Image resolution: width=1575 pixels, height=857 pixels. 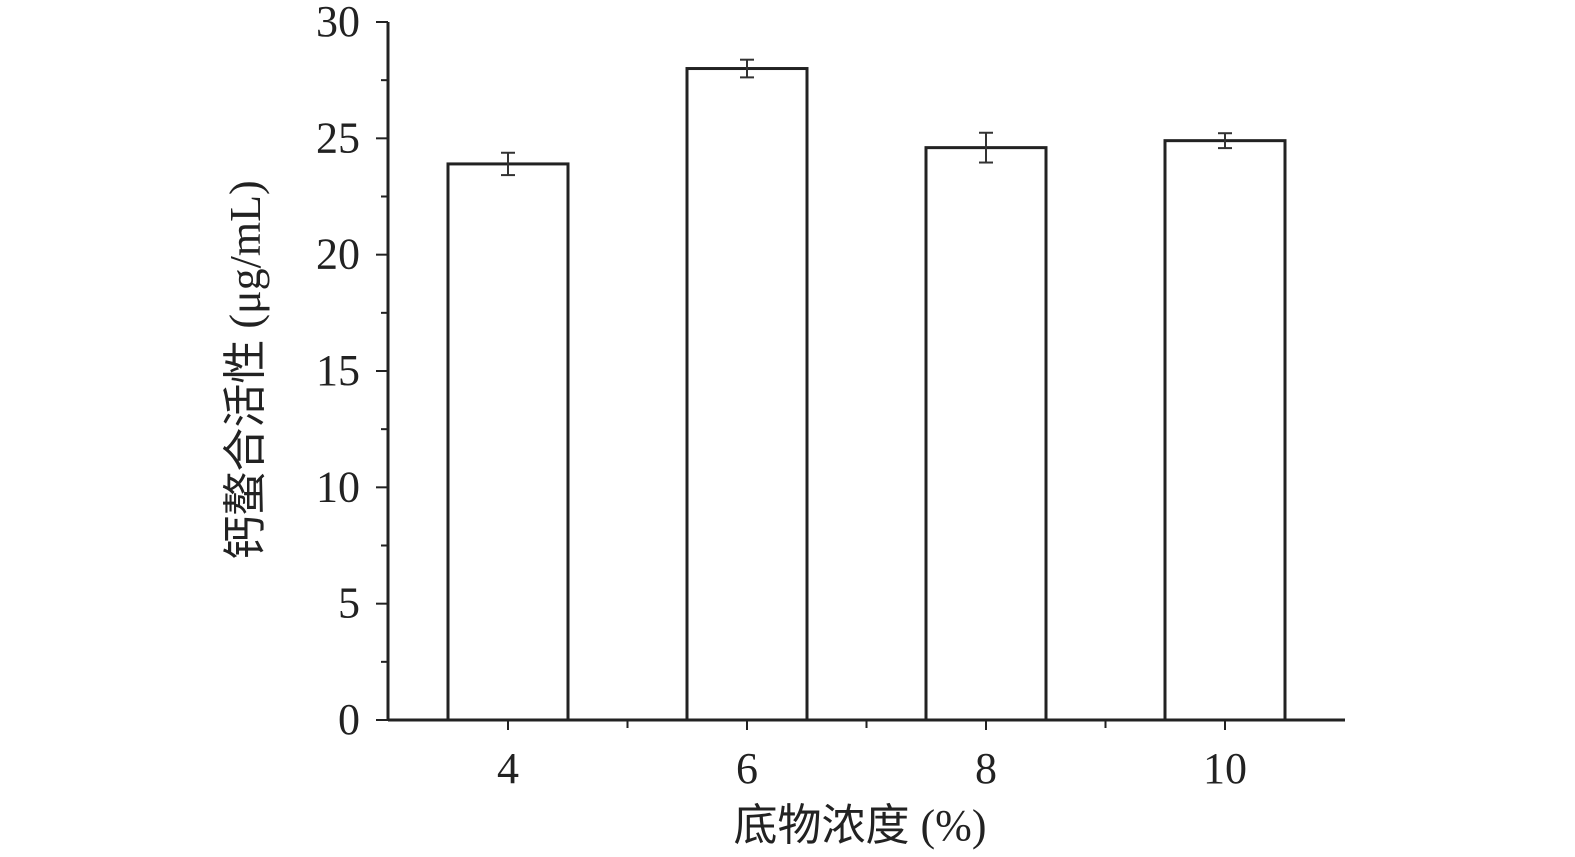 I want to click on y-tick-label: 30, so click(x=338, y=23).